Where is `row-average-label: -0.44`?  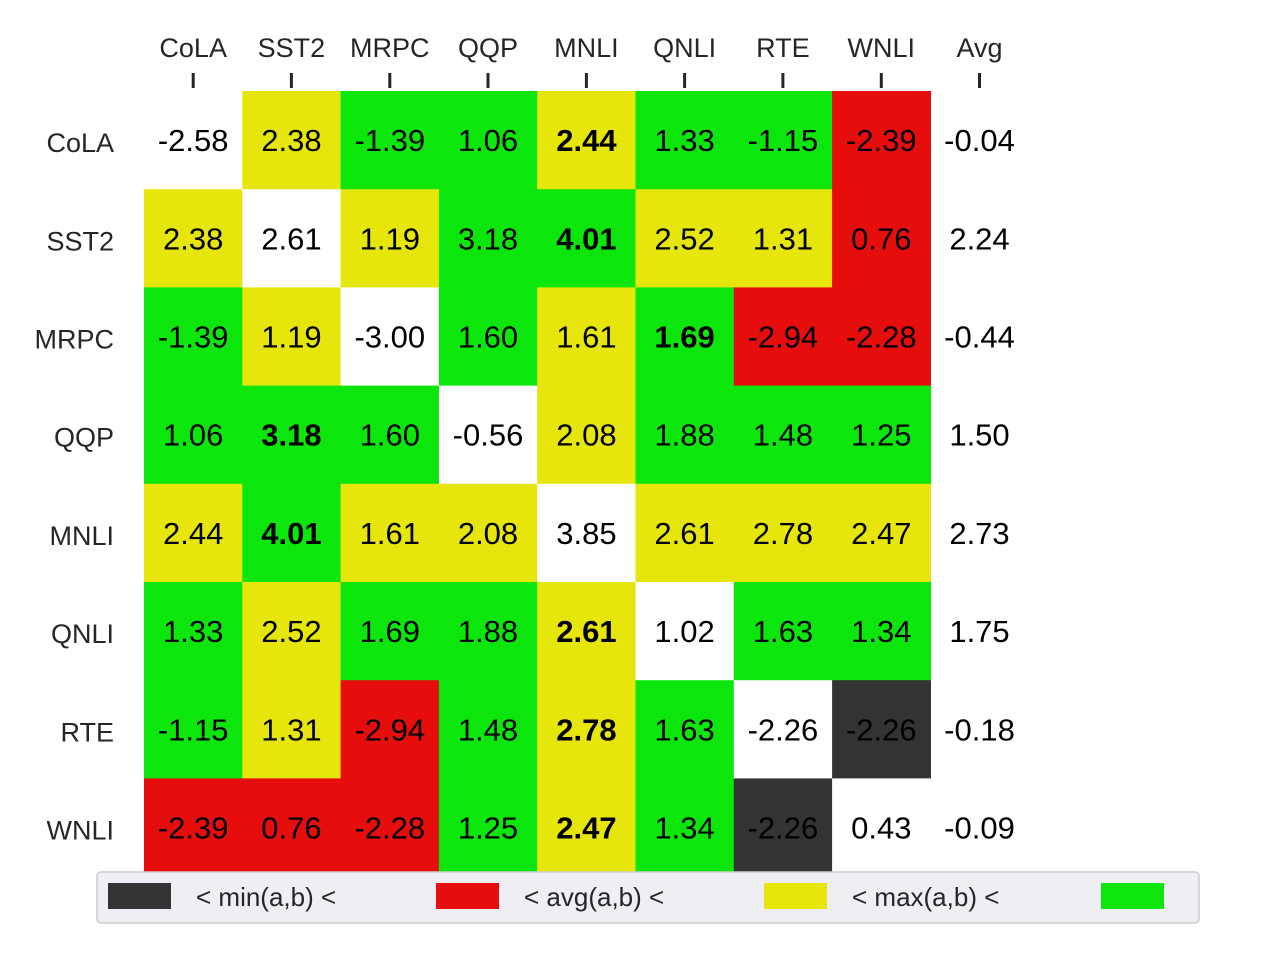
row-average-label: -0.44 is located at coordinates (979, 337).